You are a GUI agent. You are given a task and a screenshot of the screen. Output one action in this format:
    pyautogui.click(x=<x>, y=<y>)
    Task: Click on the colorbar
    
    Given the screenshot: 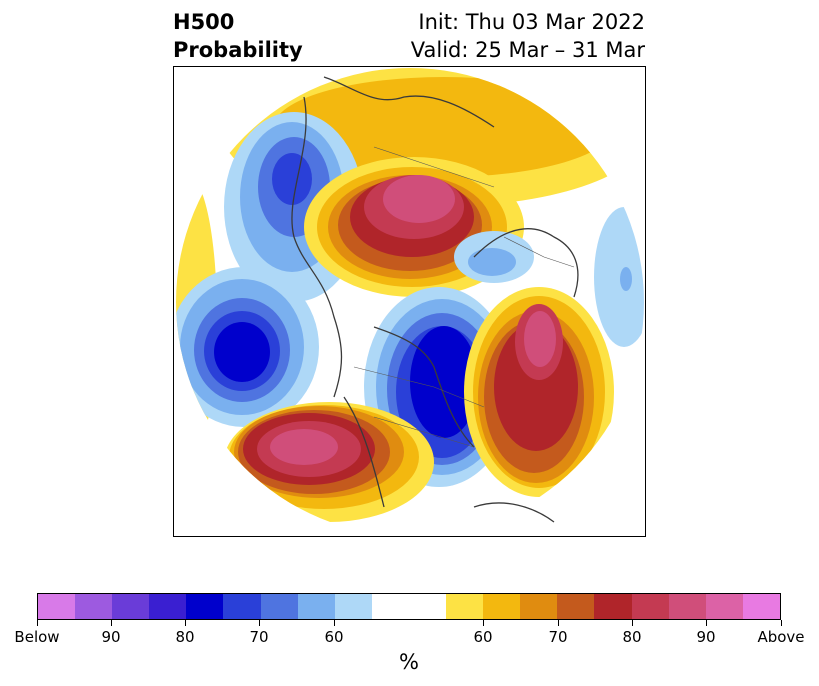 What is the action you would take?
    pyautogui.click(x=409, y=606)
    